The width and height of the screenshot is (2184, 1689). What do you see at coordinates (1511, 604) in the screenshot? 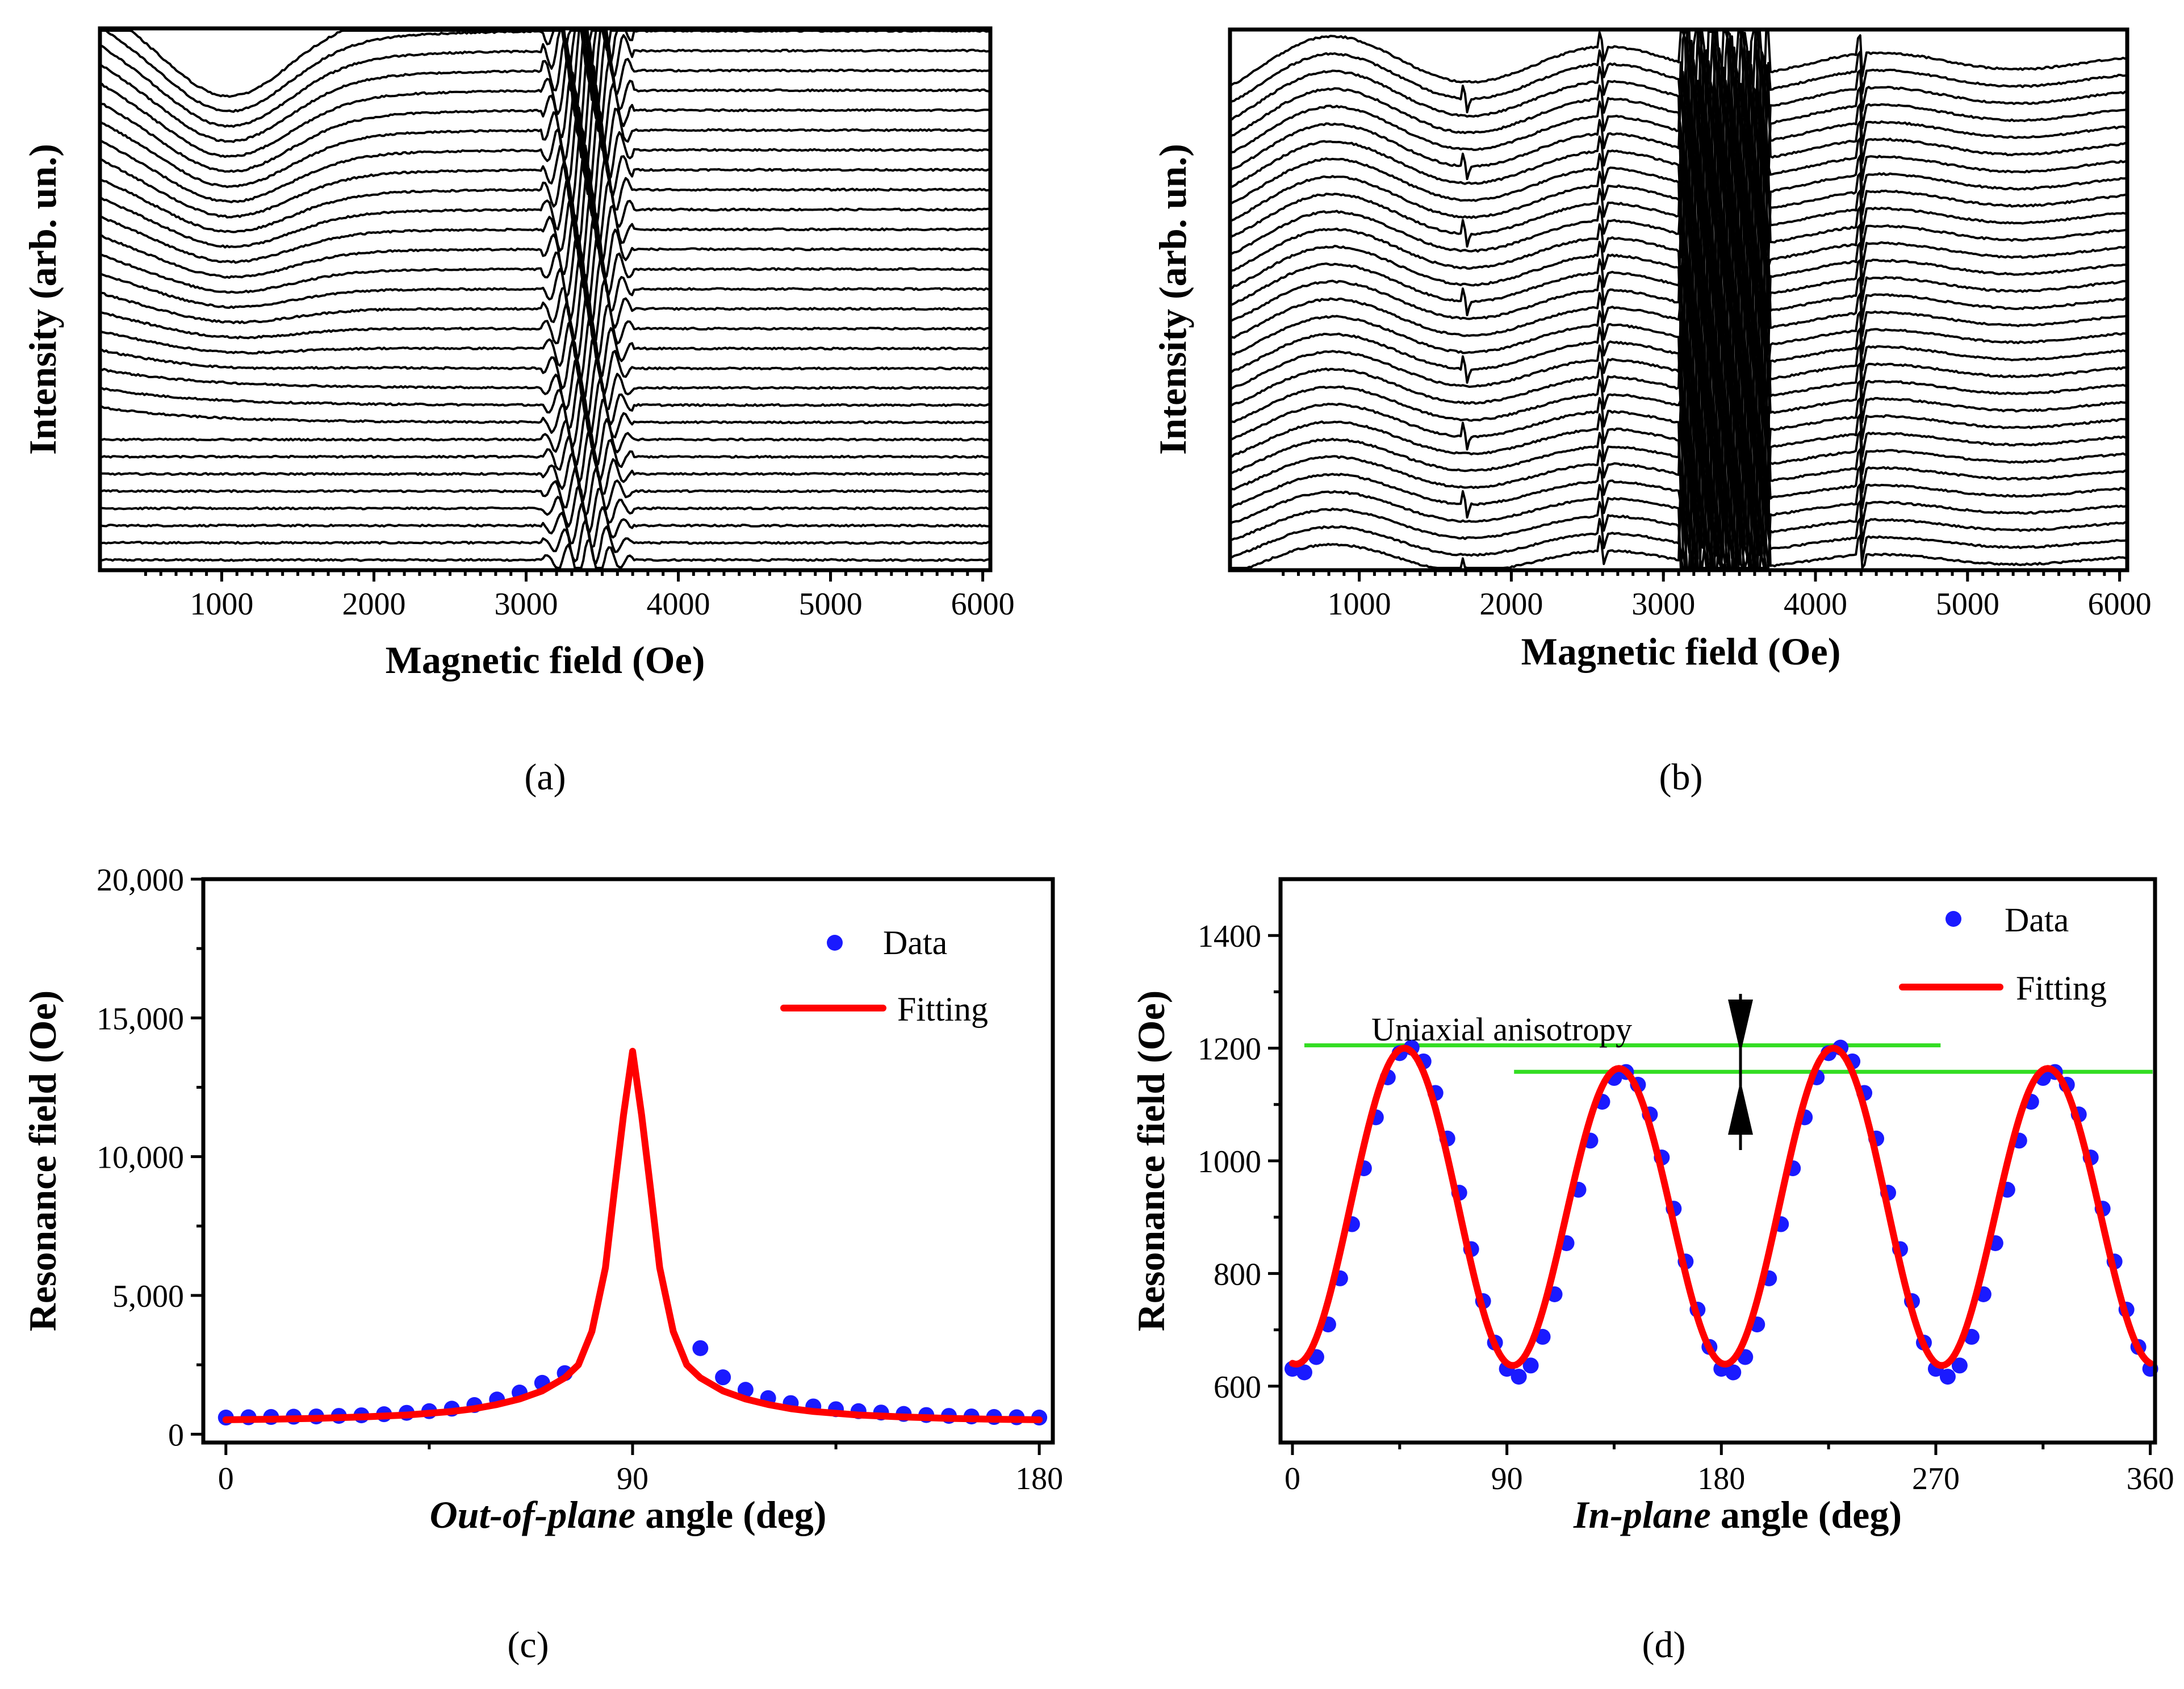
I see `panel-b-x-tick-label: 2000` at bounding box center [1511, 604].